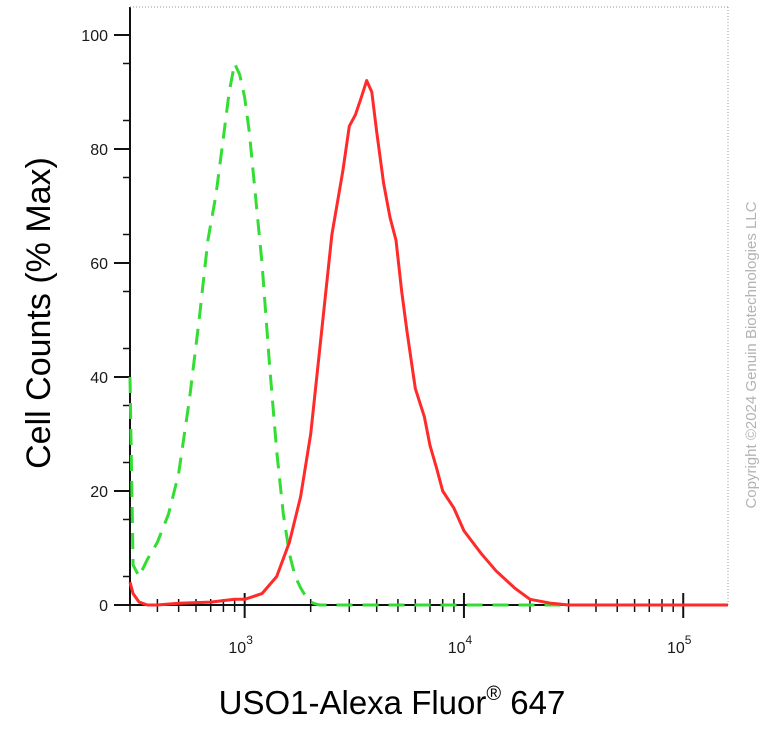  What do you see at coordinates (99, 150) in the screenshot?
I see `y-tick-label: 80` at bounding box center [99, 150].